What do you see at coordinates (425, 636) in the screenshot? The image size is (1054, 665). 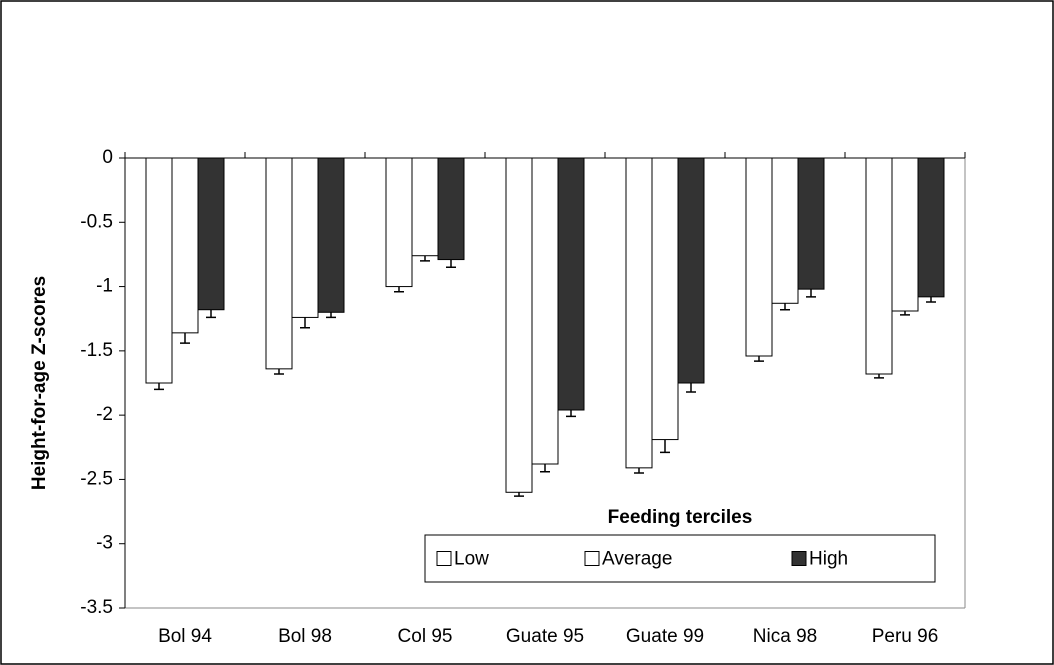 I see `x-tick-label: Col 95` at bounding box center [425, 636].